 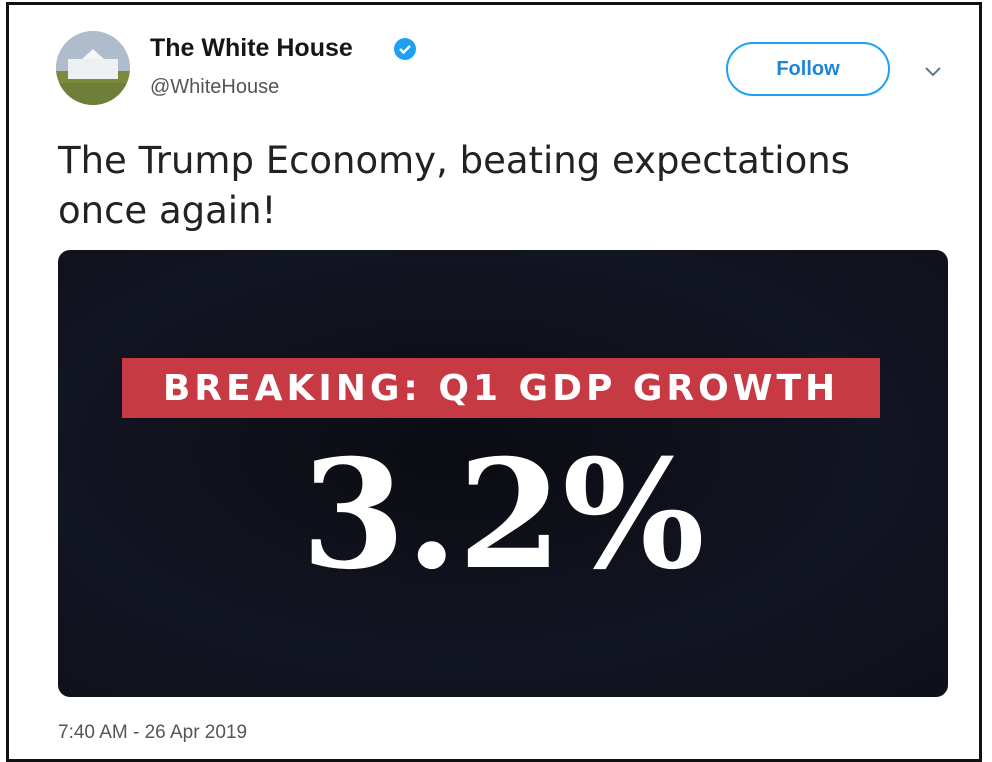 I want to click on follow-button: Follow, so click(x=808, y=69).